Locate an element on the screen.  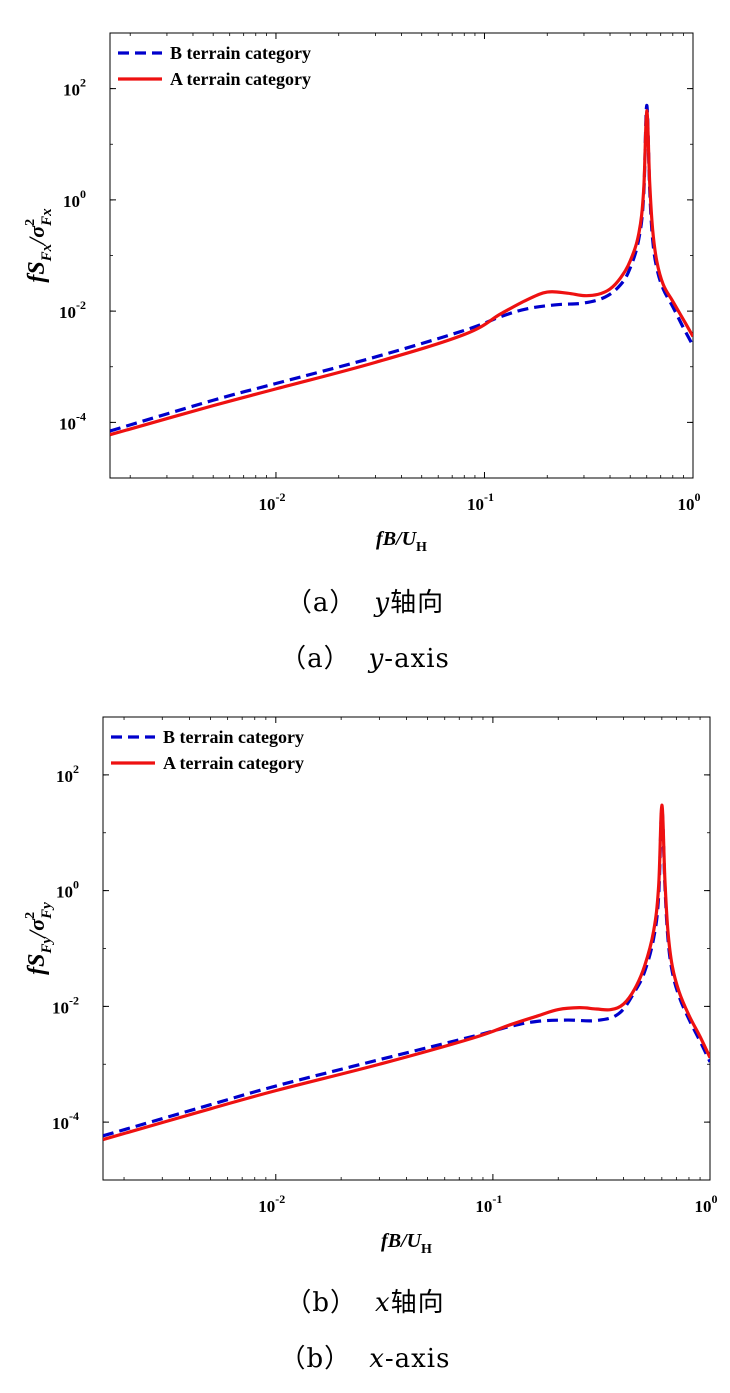
caption-a-en-label: （a） is located at coordinates (315, 659).